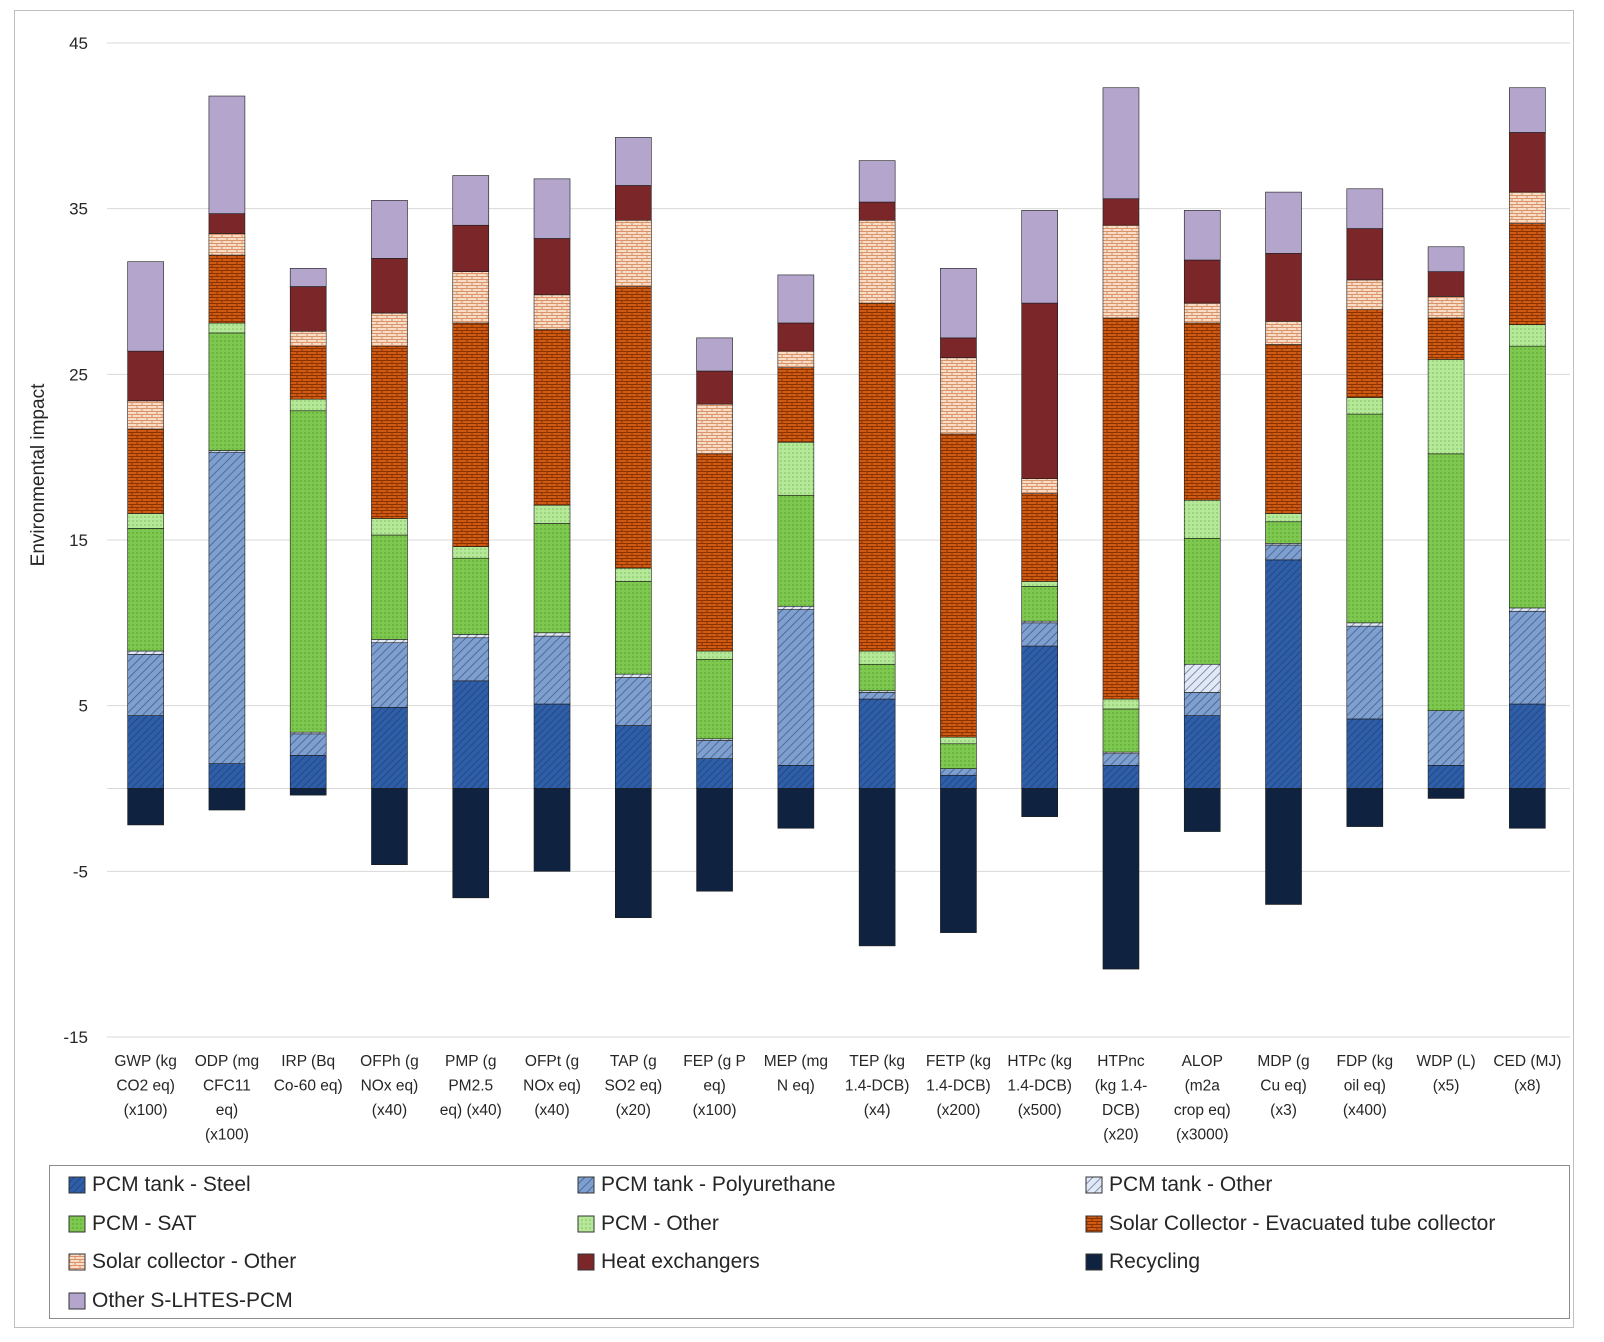 Image resolution: width=1604 pixels, height=1342 pixels. What do you see at coordinates (182, 1262) in the screenshot?
I see `legend-item: Solar collector - Other` at bounding box center [182, 1262].